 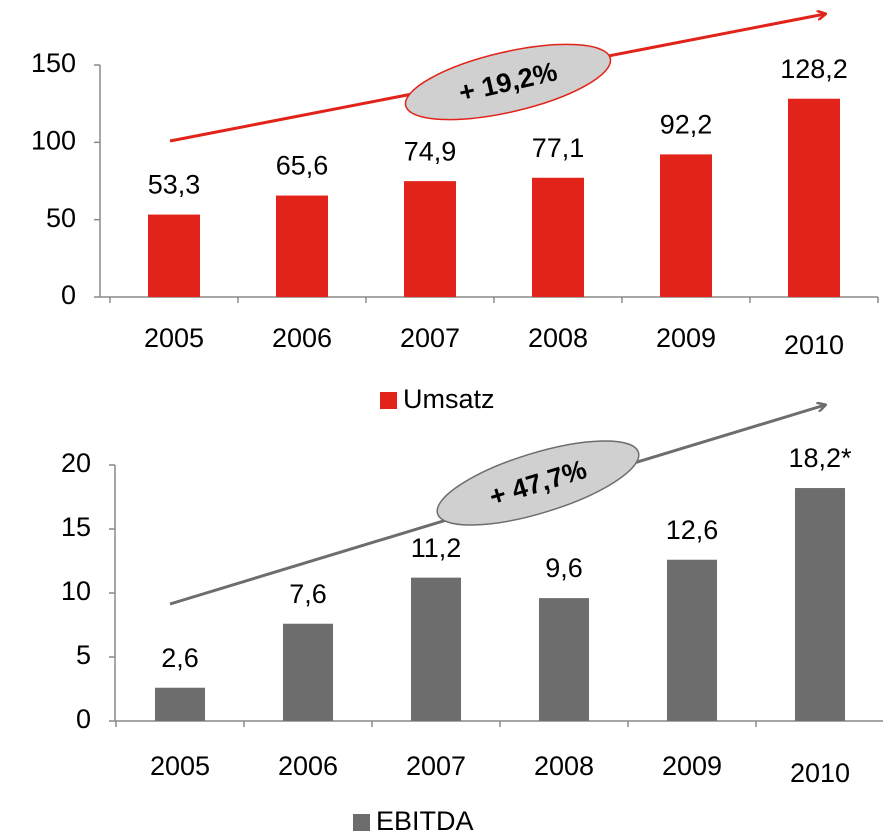 What do you see at coordinates (308, 594) in the screenshot?
I see `data-label: 7,6` at bounding box center [308, 594].